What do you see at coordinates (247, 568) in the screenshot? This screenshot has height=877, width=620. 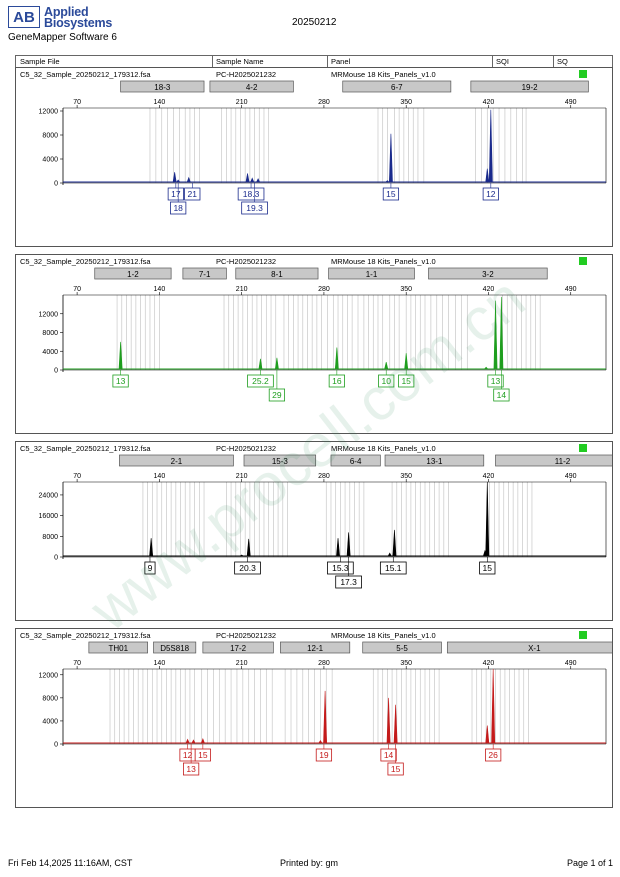 I see `allele-call-label: 20.3` at bounding box center [247, 568].